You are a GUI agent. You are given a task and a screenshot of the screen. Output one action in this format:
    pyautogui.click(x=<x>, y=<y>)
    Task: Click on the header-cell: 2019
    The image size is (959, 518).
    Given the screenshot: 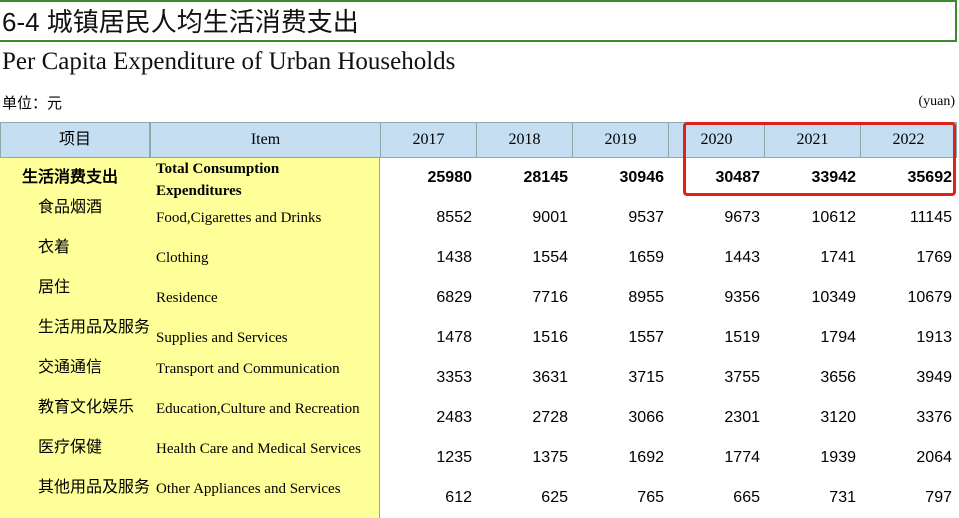 What is the action you would take?
    pyautogui.click(x=620, y=140)
    